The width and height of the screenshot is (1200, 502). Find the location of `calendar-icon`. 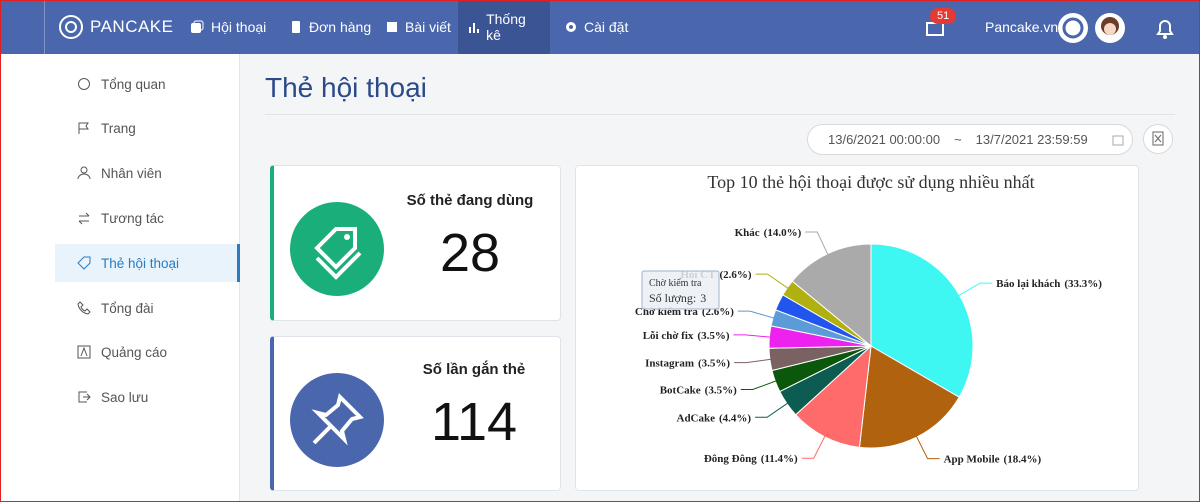

calendar-icon is located at coordinates (1118, 140).